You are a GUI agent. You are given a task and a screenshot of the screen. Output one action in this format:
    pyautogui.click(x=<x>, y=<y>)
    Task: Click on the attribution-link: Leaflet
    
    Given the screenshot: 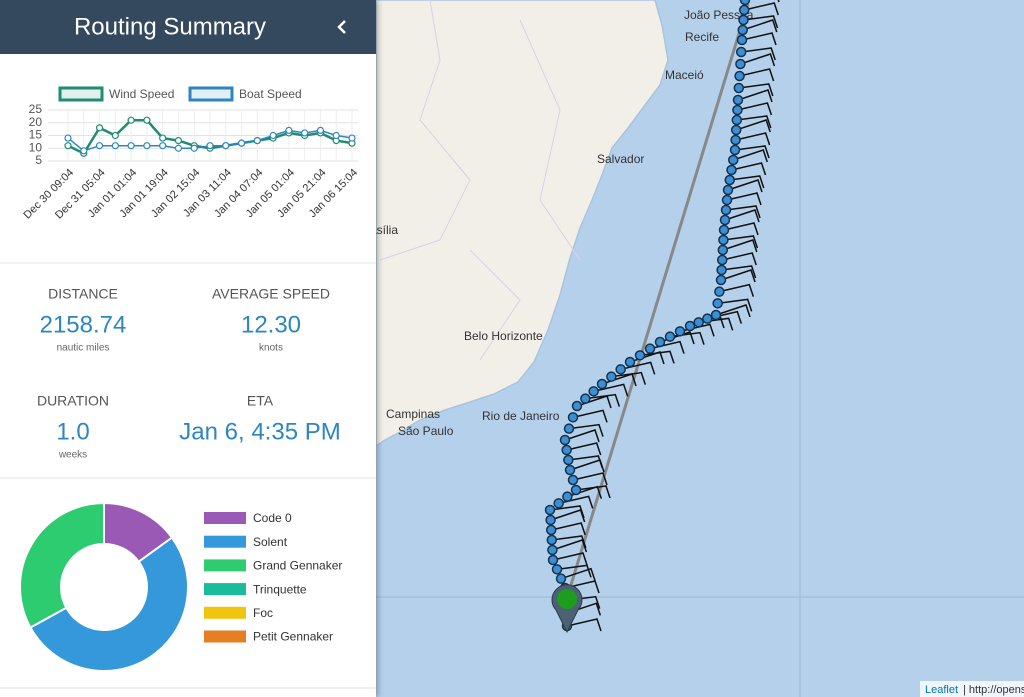 What is the action you would take?
    pyautogui.click(x=941, y=690)
    